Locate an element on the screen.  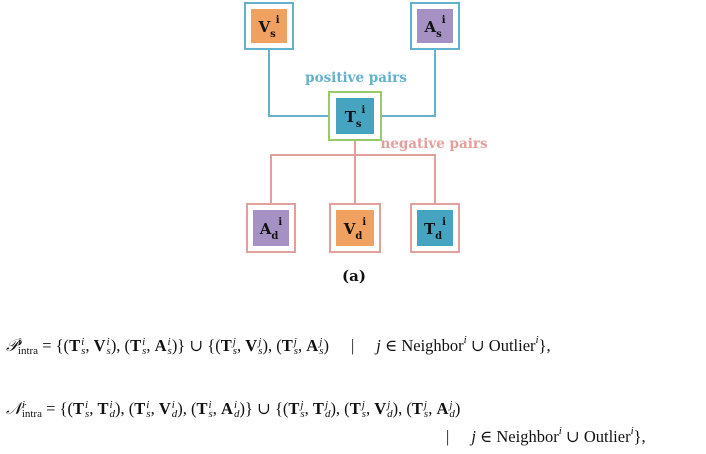
node-text-anchor: Tsi is located at coordinates (355, 116).